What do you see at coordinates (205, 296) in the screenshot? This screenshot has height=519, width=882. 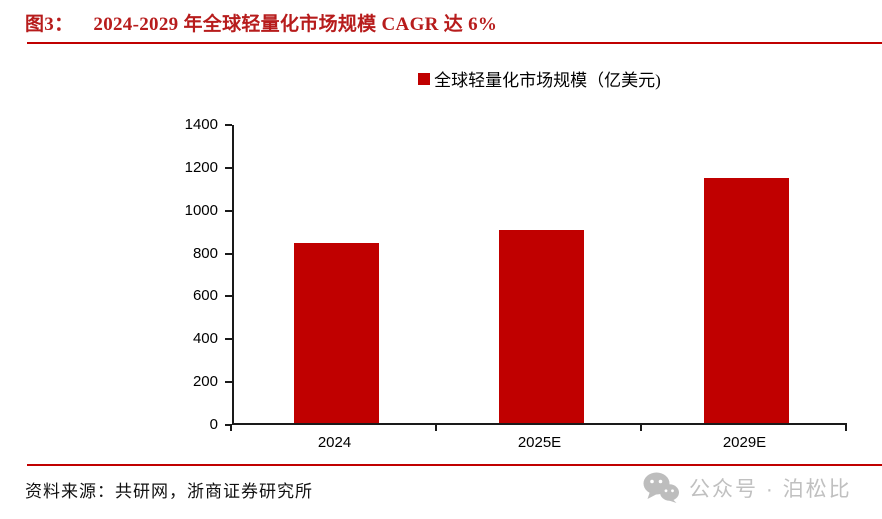 I see `y-axis-tick-label: 600` at bounding box center [205, 296].